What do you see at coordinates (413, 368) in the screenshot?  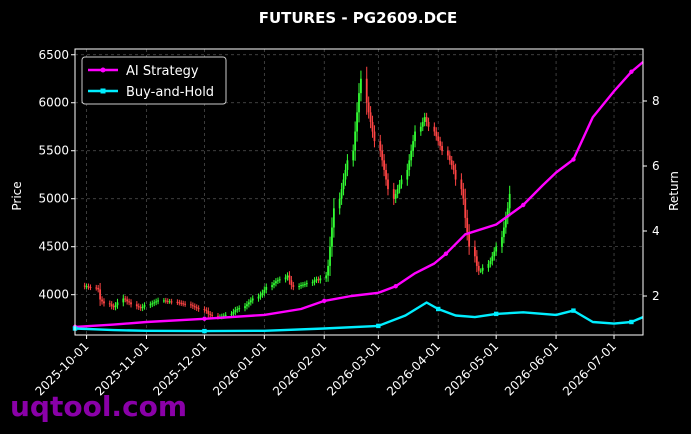 I see `x-tick-label: 2026-04-01` at bounding box center [413, 368].